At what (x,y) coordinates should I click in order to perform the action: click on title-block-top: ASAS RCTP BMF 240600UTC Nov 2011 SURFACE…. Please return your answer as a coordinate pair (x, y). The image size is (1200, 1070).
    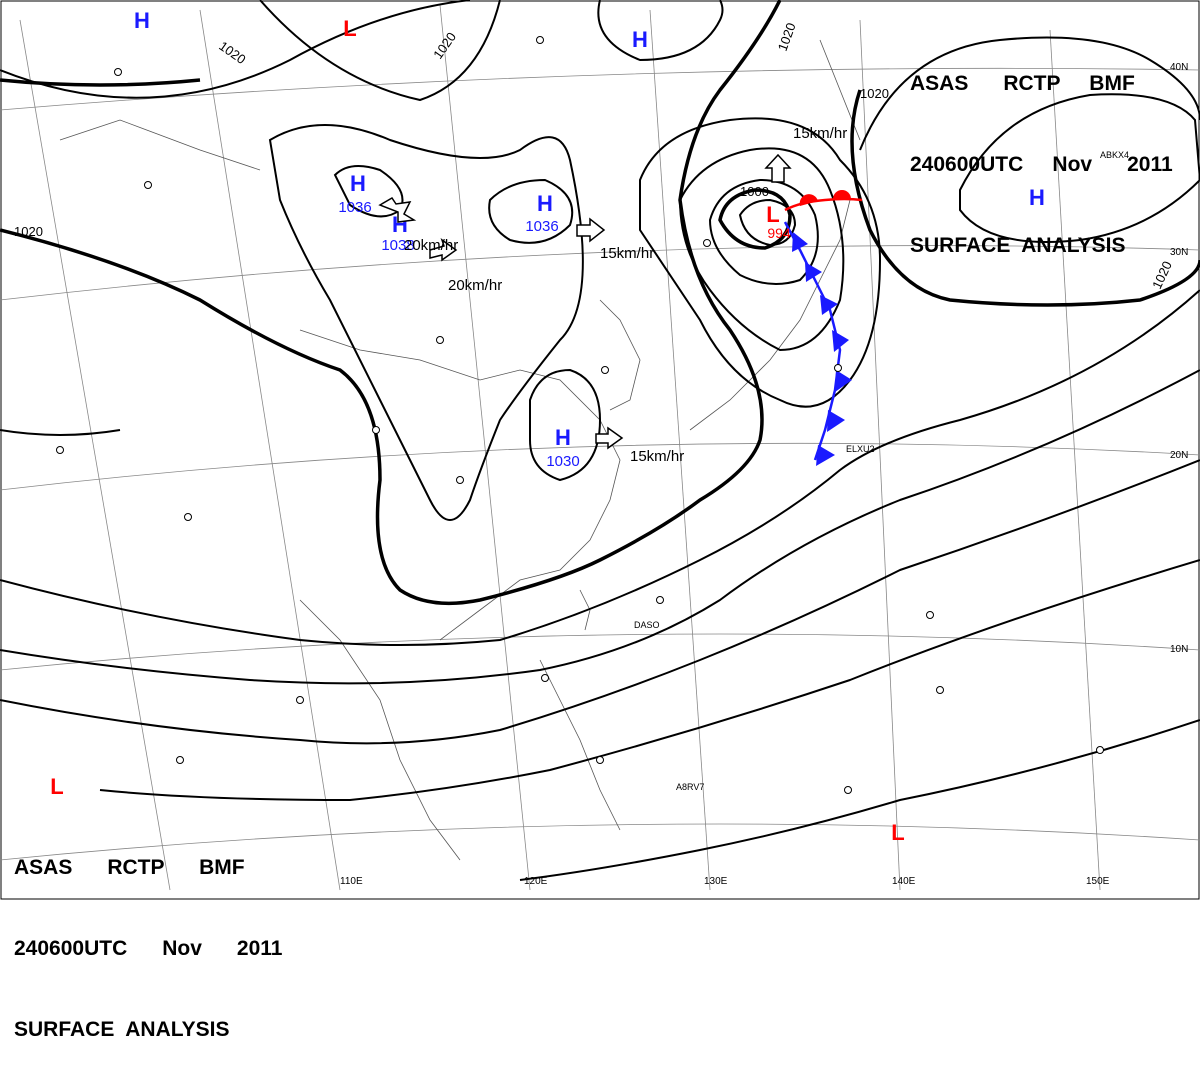
    Looking at the image, I should click on (1041, 151).